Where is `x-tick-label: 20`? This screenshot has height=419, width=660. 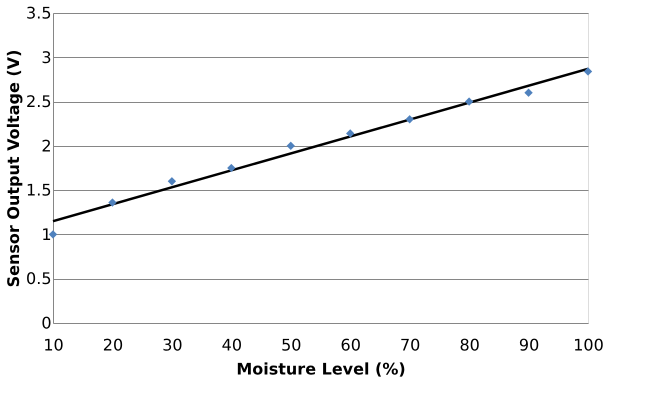 x-tick-label: 20 is located at coordinates (113, 345).